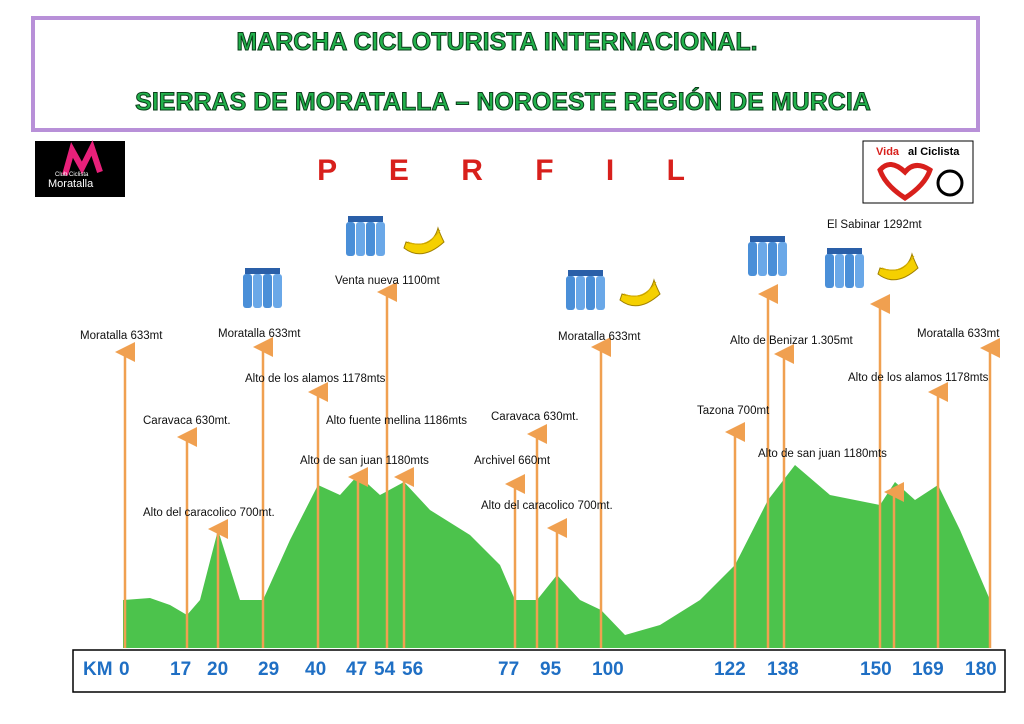 Image resolution: width=1024 pixels, height=724 pixels. I want to click on km-mark: 17, so click(180, 669).